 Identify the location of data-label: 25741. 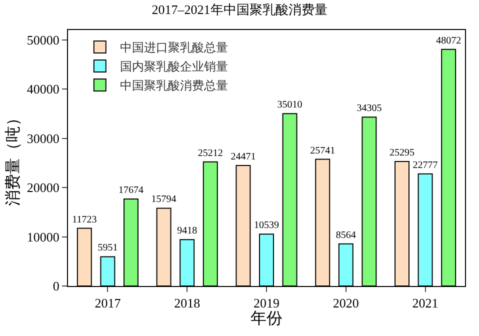
(323, 150).